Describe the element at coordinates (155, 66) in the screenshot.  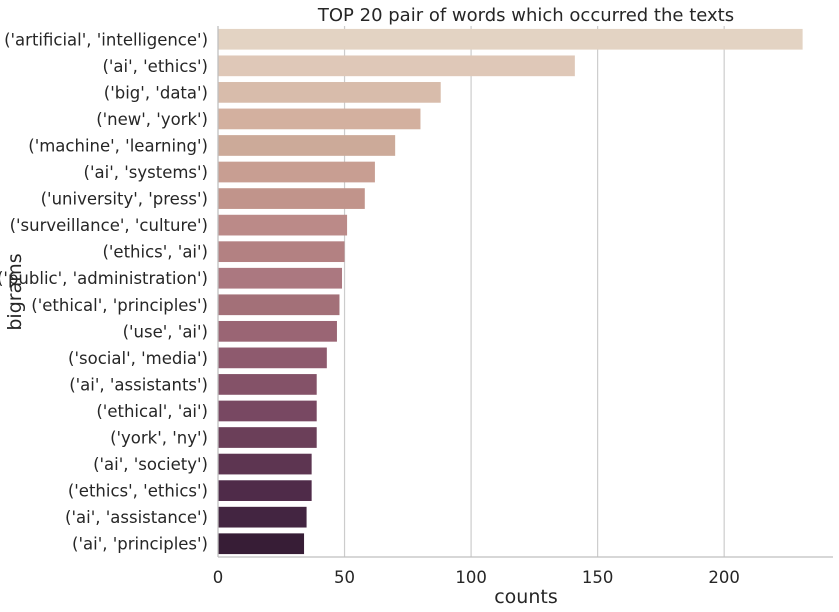
I see `y-tick-label: ('ai', 'ethics')` at that location.